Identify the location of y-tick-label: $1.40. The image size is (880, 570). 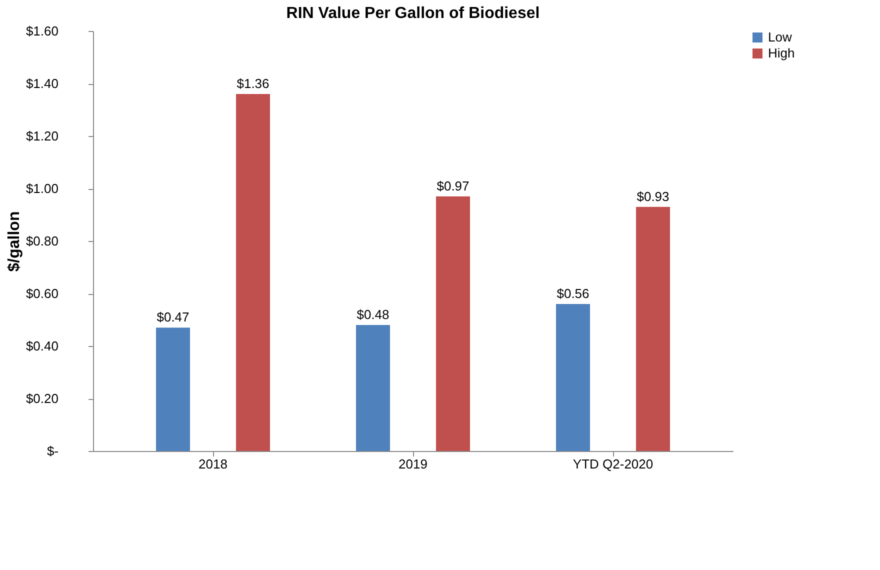
(42, 83).